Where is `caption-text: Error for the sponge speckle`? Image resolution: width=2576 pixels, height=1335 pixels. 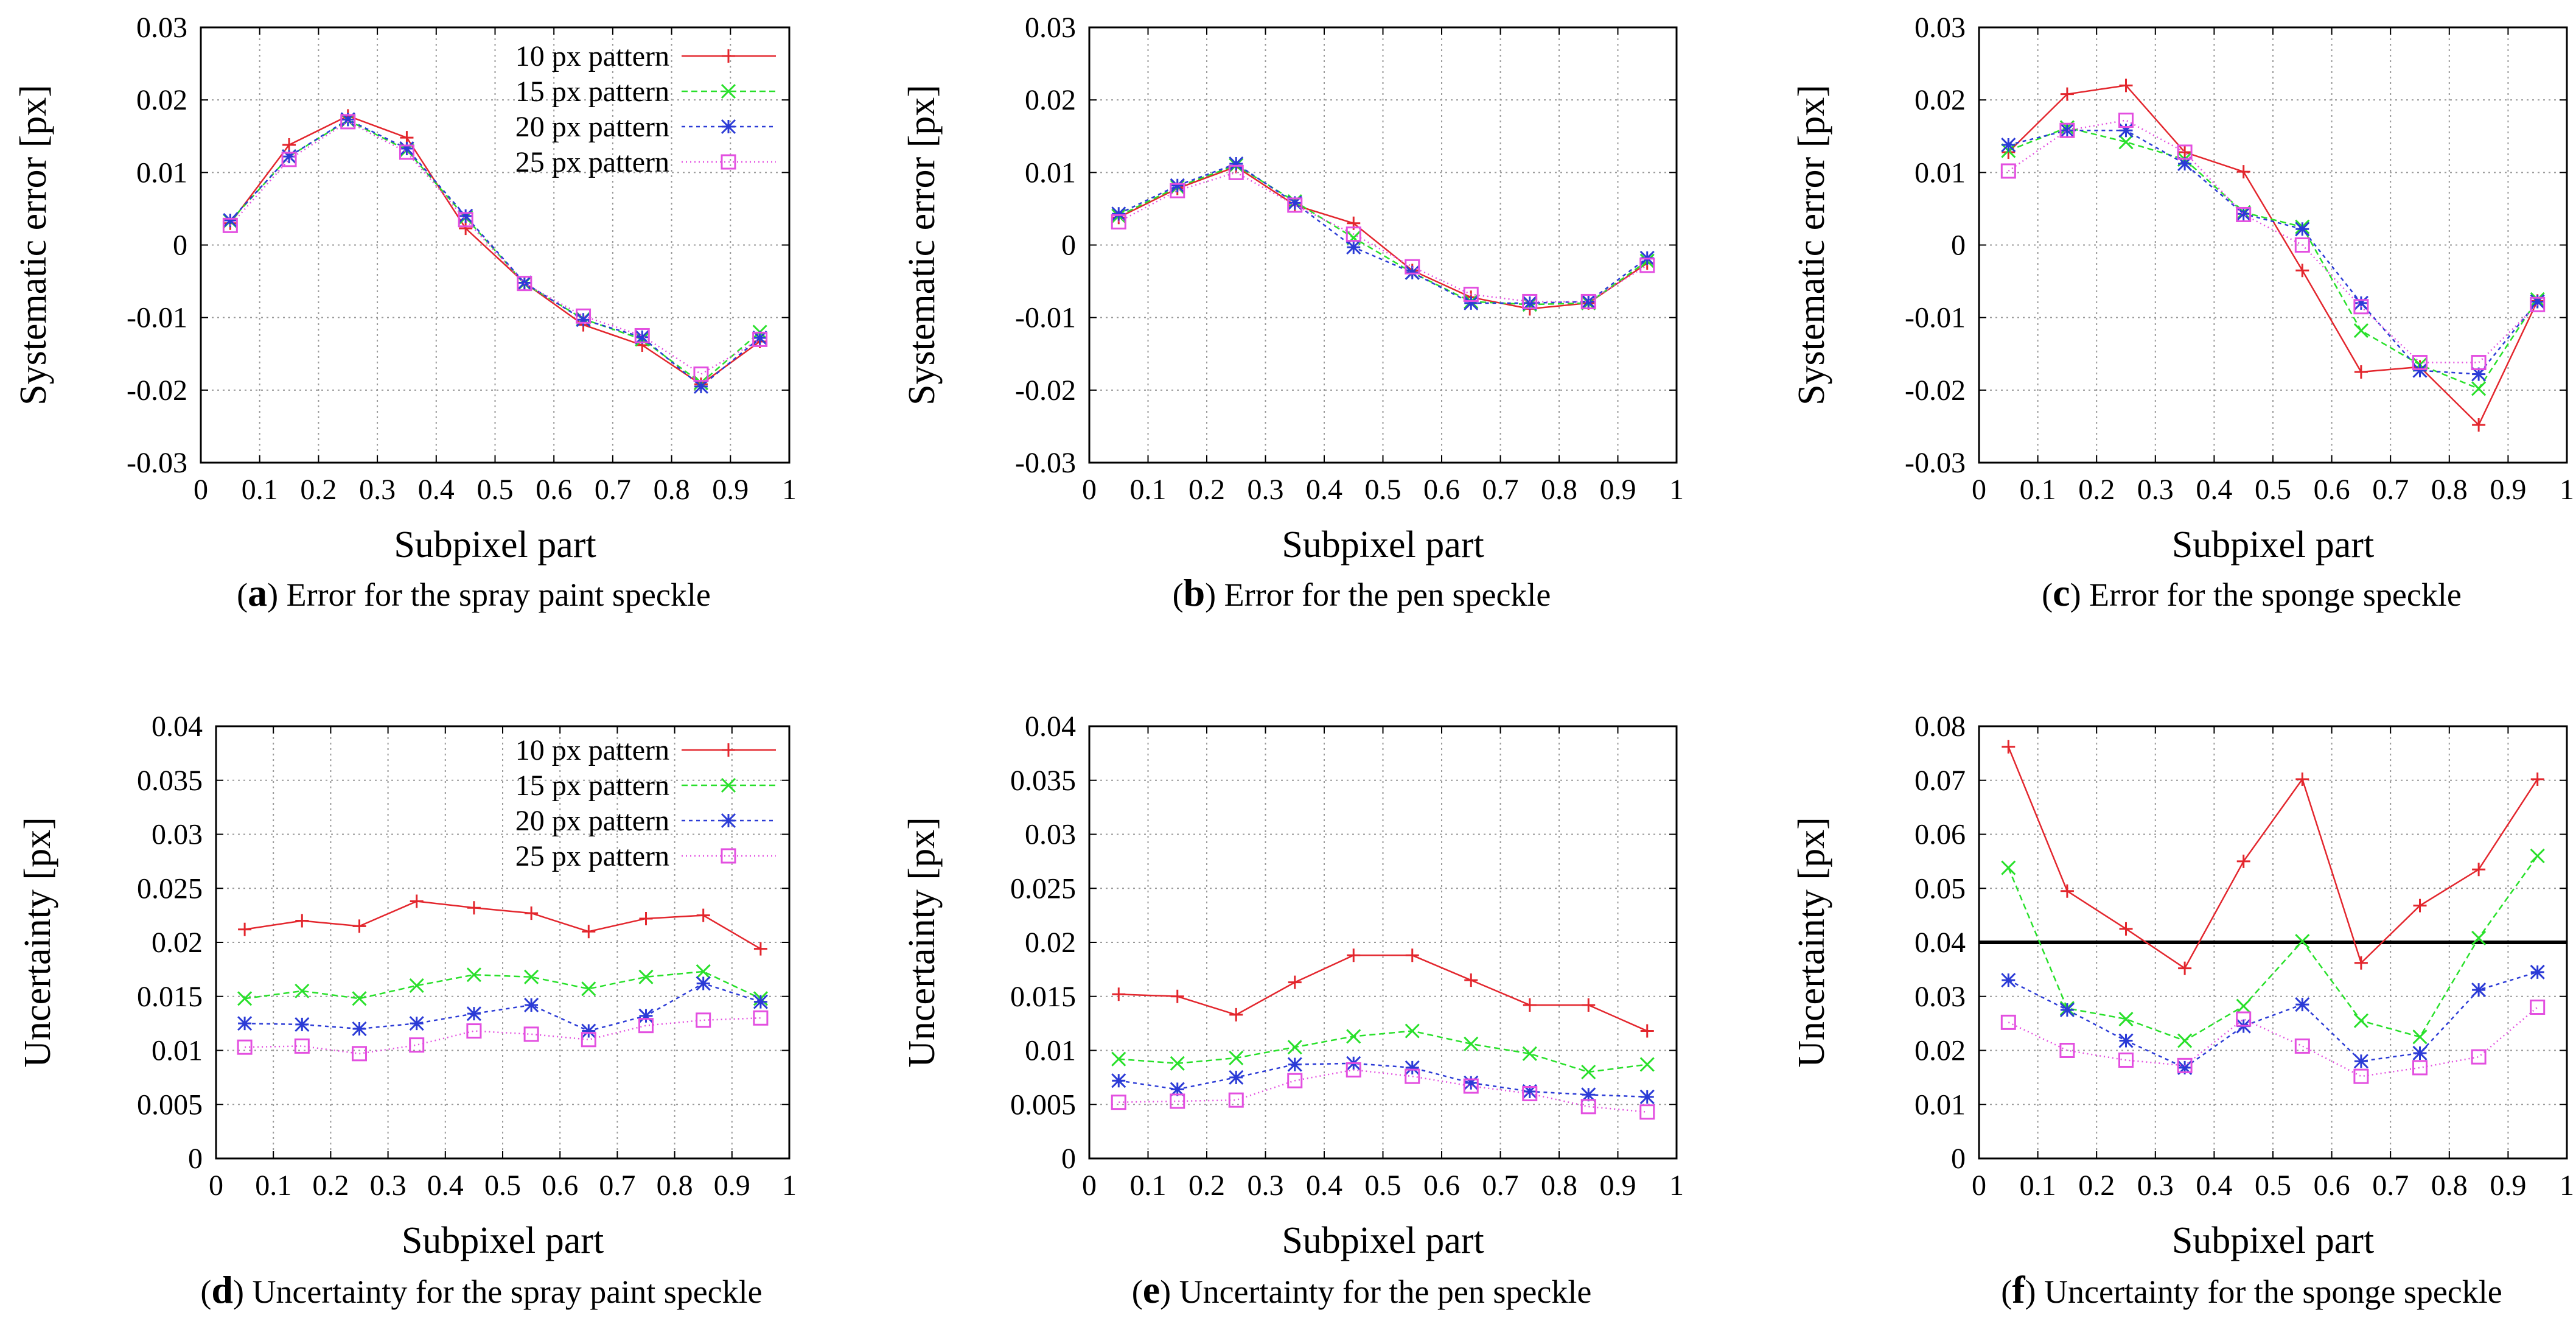
caption-text: Error for the sponge speckle is located at coordinates (2275, 594).